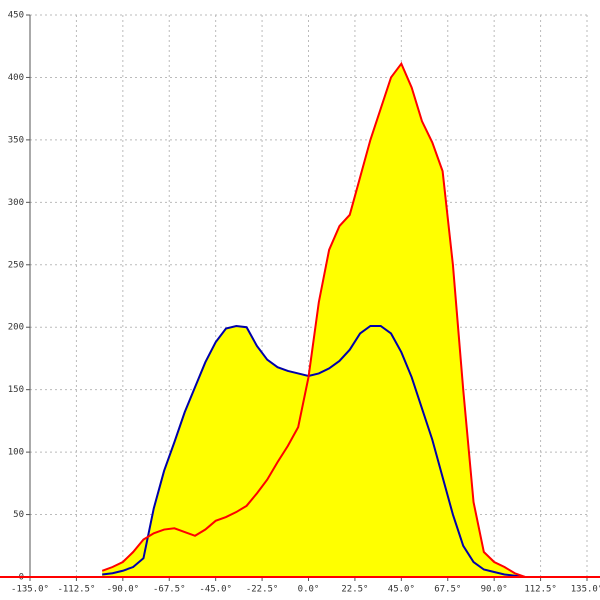 Image resolution: width=600 pixels, height=600 pixels. What do you see at coordinates (401, 590) in the screenshot?
I see `x-tick-label: 45.0°` at bounding box center [401, 590].